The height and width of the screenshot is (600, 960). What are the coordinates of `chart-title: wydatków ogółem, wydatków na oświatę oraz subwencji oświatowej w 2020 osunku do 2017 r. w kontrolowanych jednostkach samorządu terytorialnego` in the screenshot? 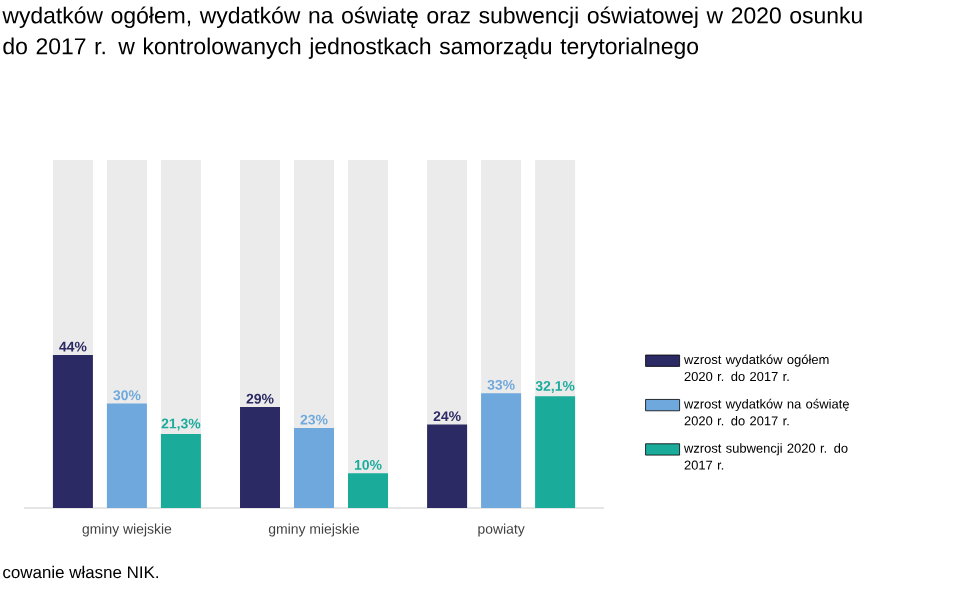 It's located at (432, 32).